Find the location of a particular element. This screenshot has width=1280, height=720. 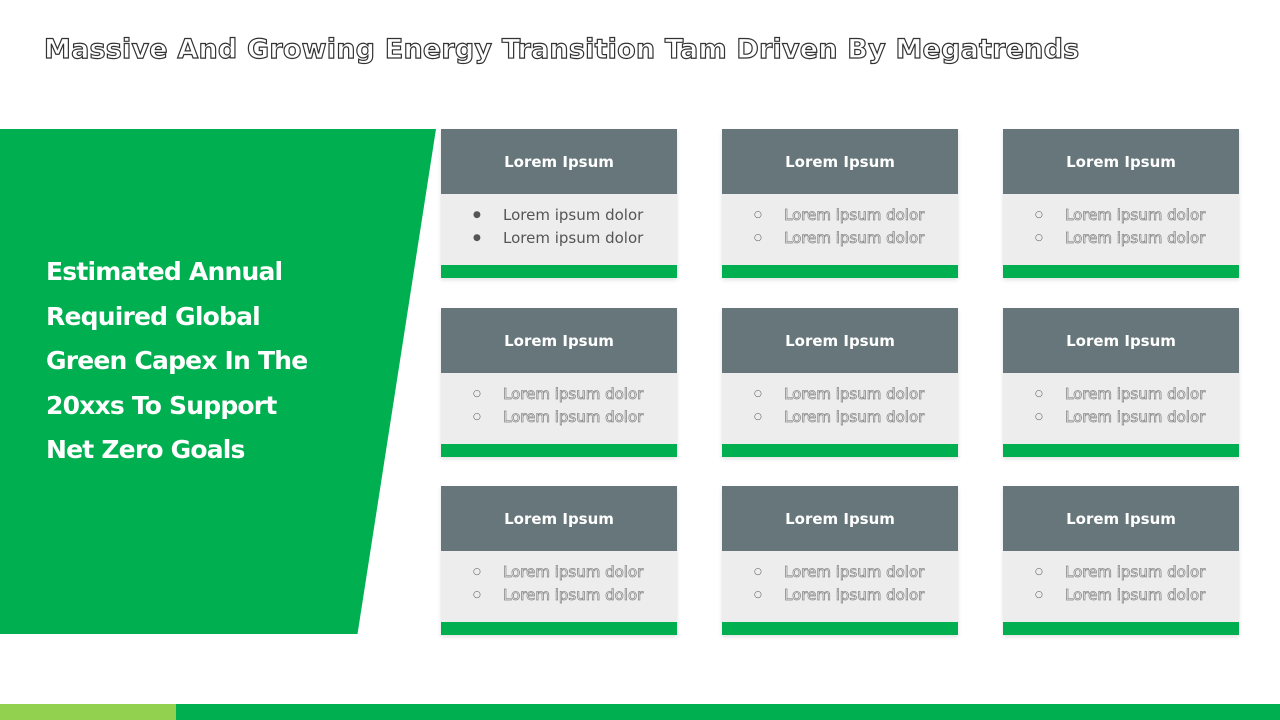

card-bullet-list: ● Lorem ipsum dolor ● Lorem ipsum dolor is located at coordinates (559, 227).